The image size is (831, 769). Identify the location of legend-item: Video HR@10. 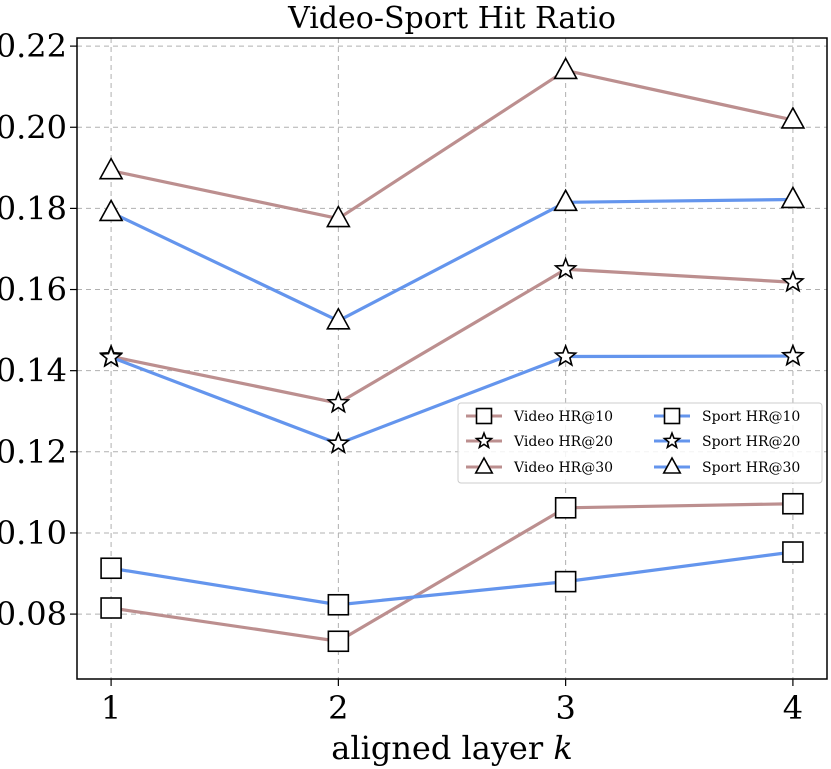
(539, 416).